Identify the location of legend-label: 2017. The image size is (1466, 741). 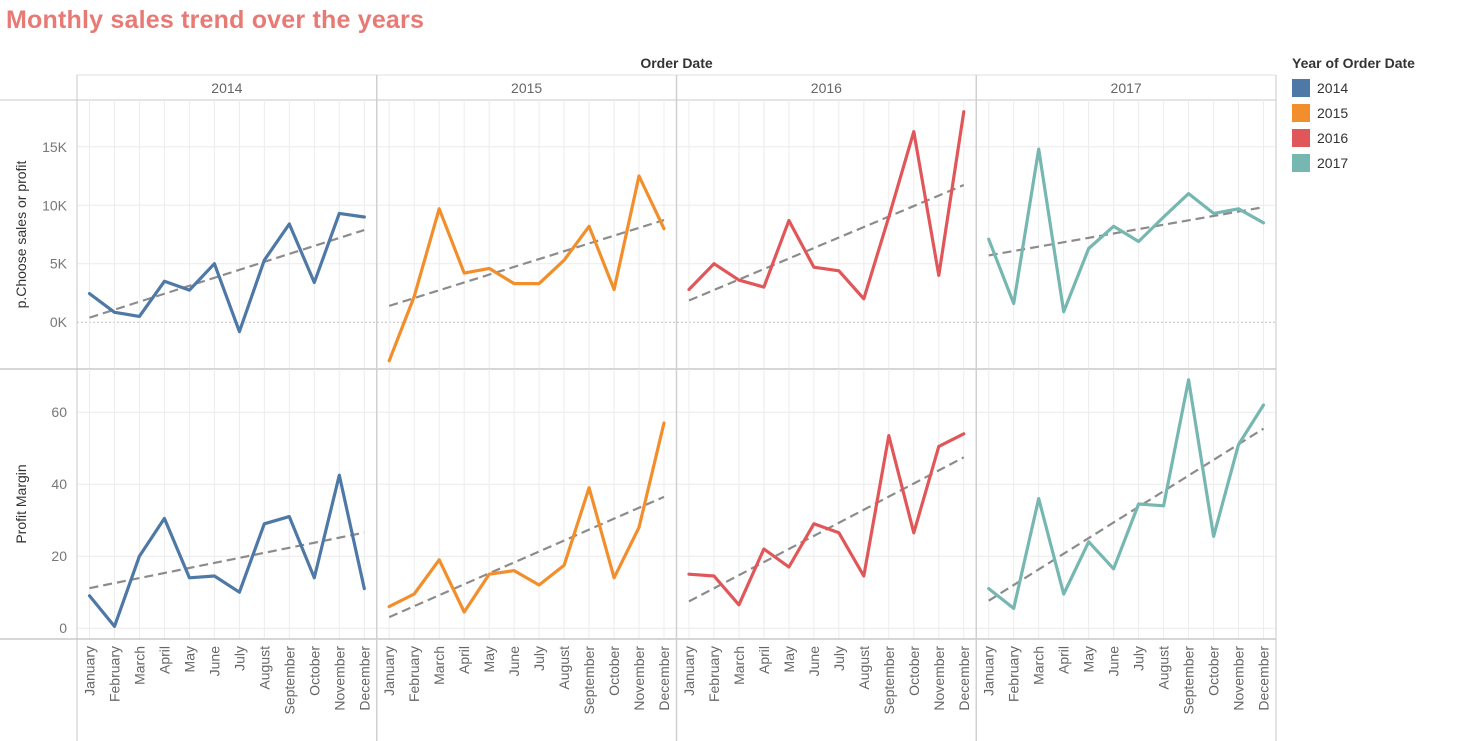
(1333, 162).